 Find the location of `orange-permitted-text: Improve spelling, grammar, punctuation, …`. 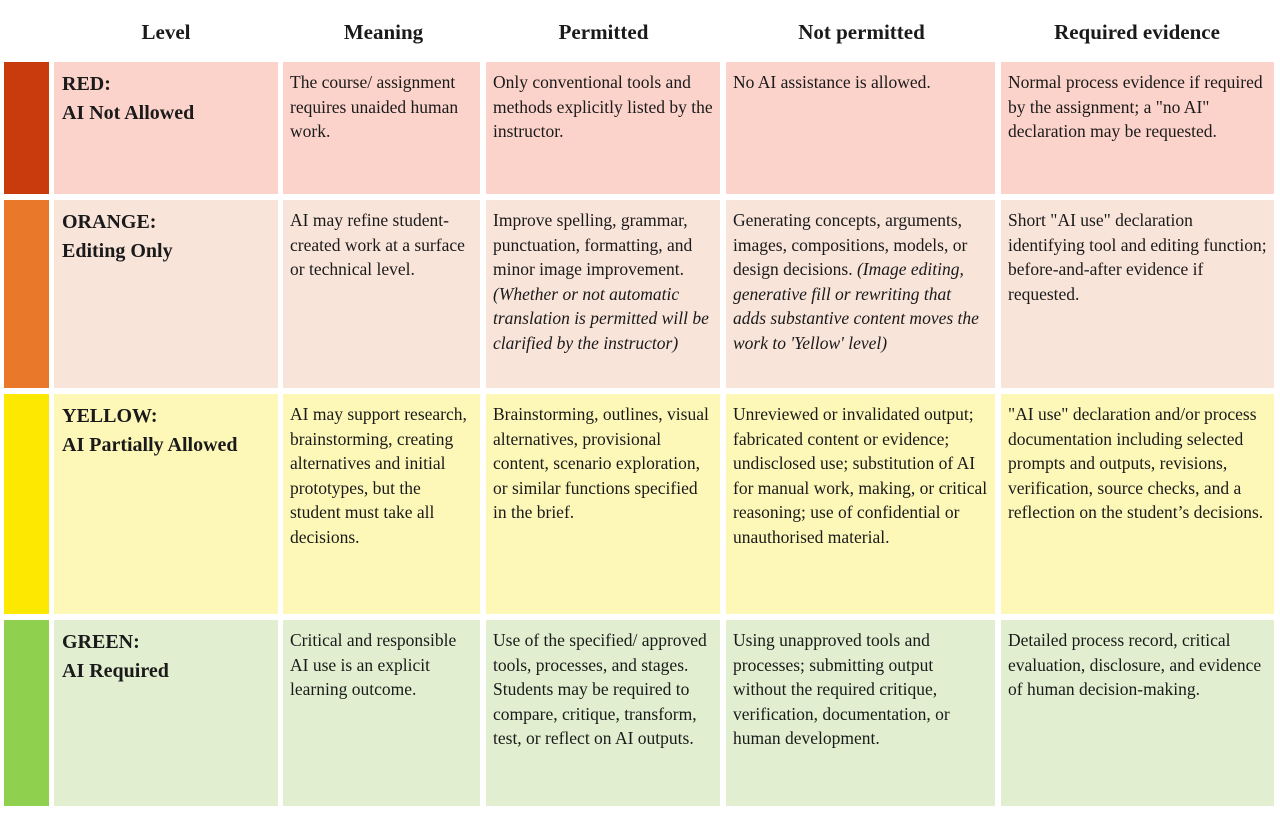

orange-permitted-text: Improve spelling, grammar, punctuation, … is located at coordinates (593, 244).